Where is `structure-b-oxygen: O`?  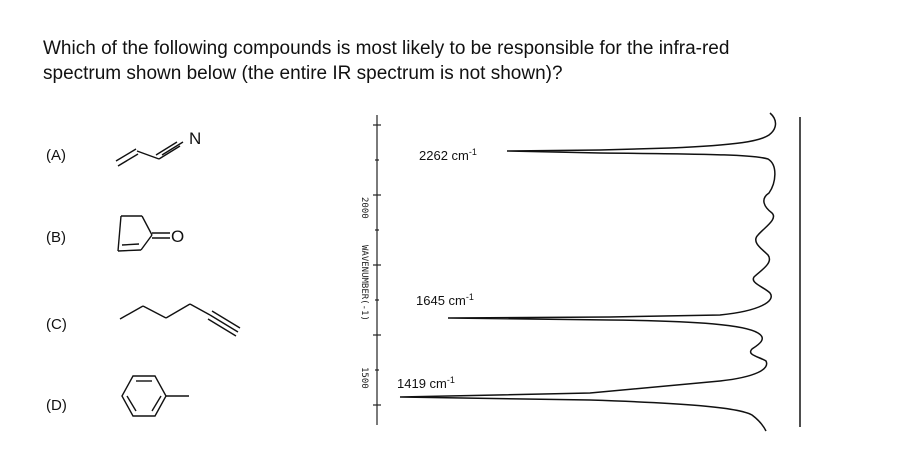 structure-b-oxygen: O is located at coordinates (177, 236).